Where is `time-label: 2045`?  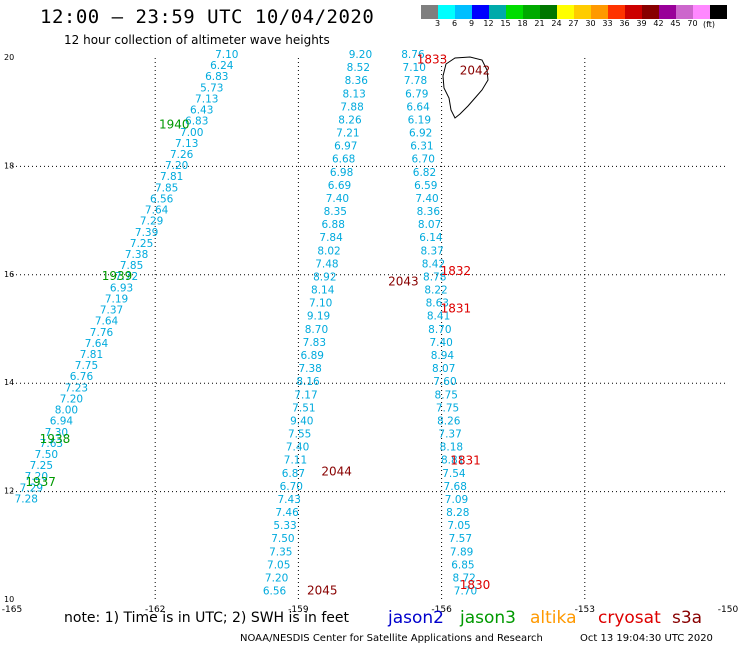 time-label: 2045 is located at coordinates (322, 591).